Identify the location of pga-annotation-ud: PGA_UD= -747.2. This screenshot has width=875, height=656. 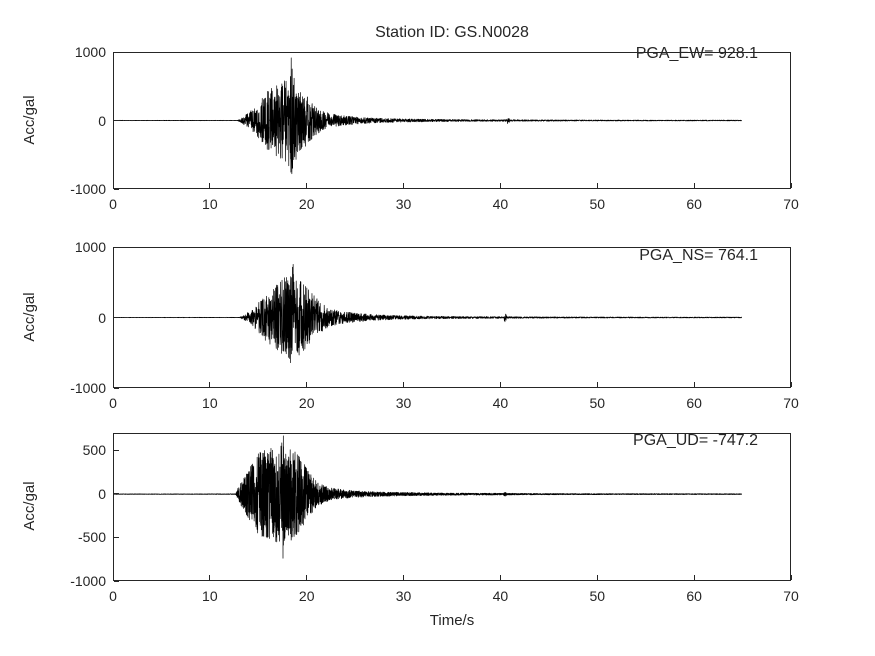
(695, 440).